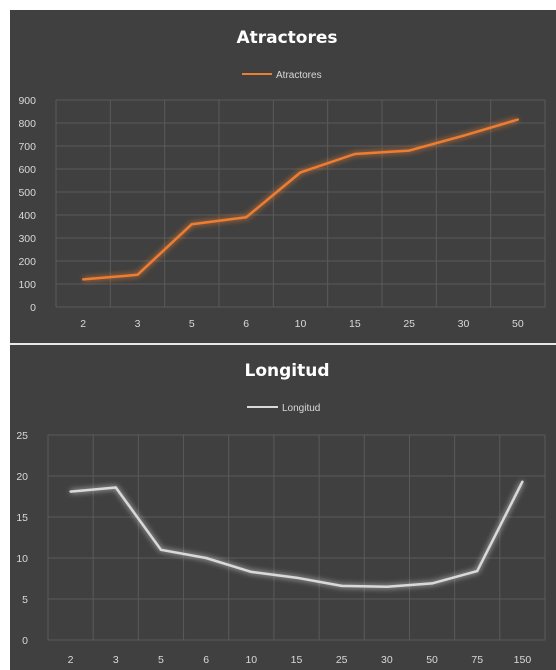 The height and width of the screenshot is (670, 556). Describe the element at coordinates (25, 600) in the screenshot. I see `y-tick-label: 5` at that location.